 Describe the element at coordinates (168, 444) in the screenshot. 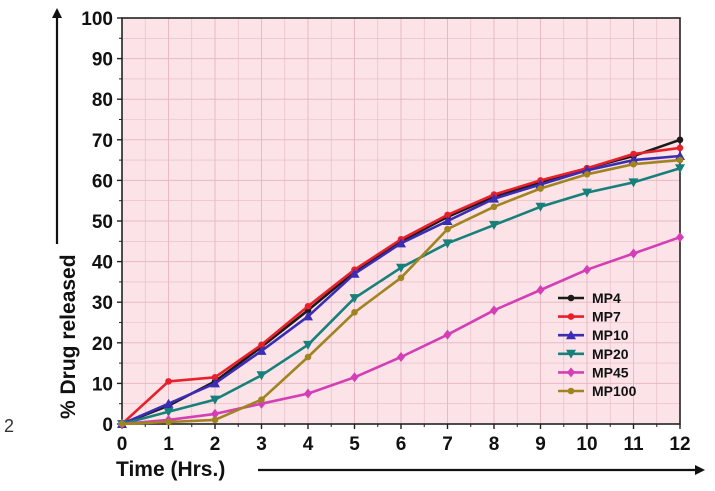

I see `x-tick-label: 1` at that location.